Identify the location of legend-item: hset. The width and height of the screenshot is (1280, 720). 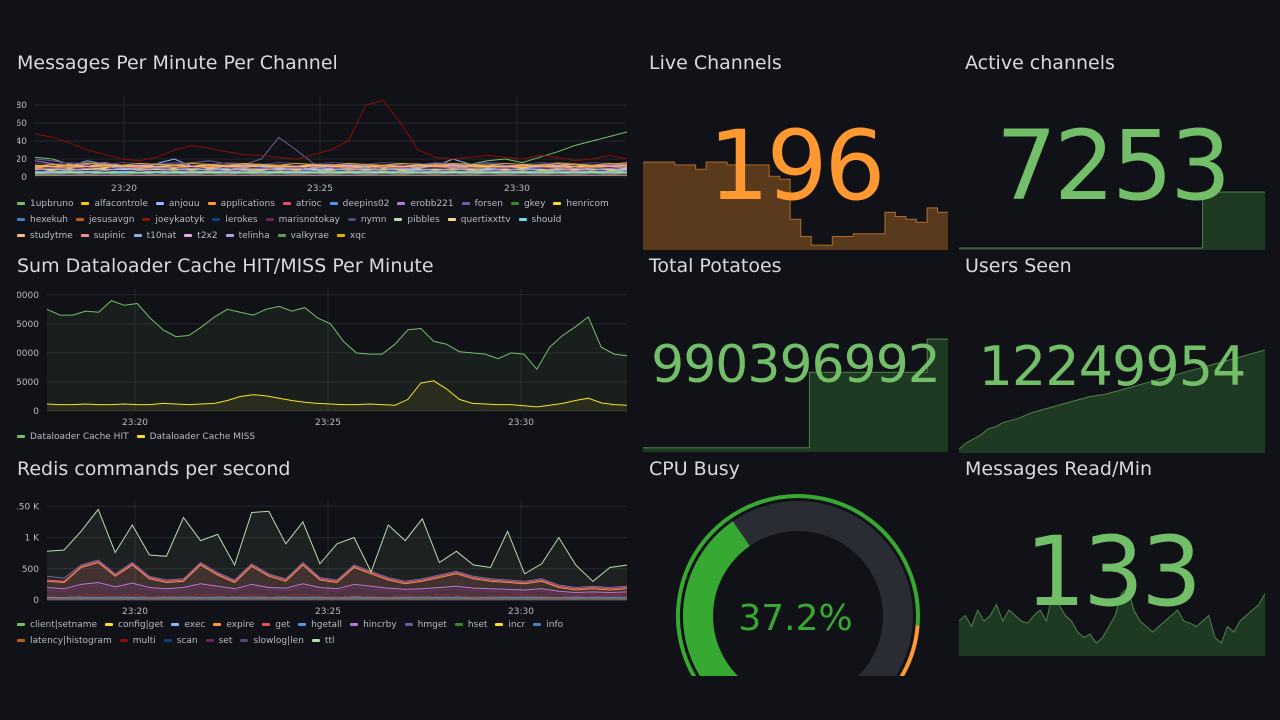
(470, 625).